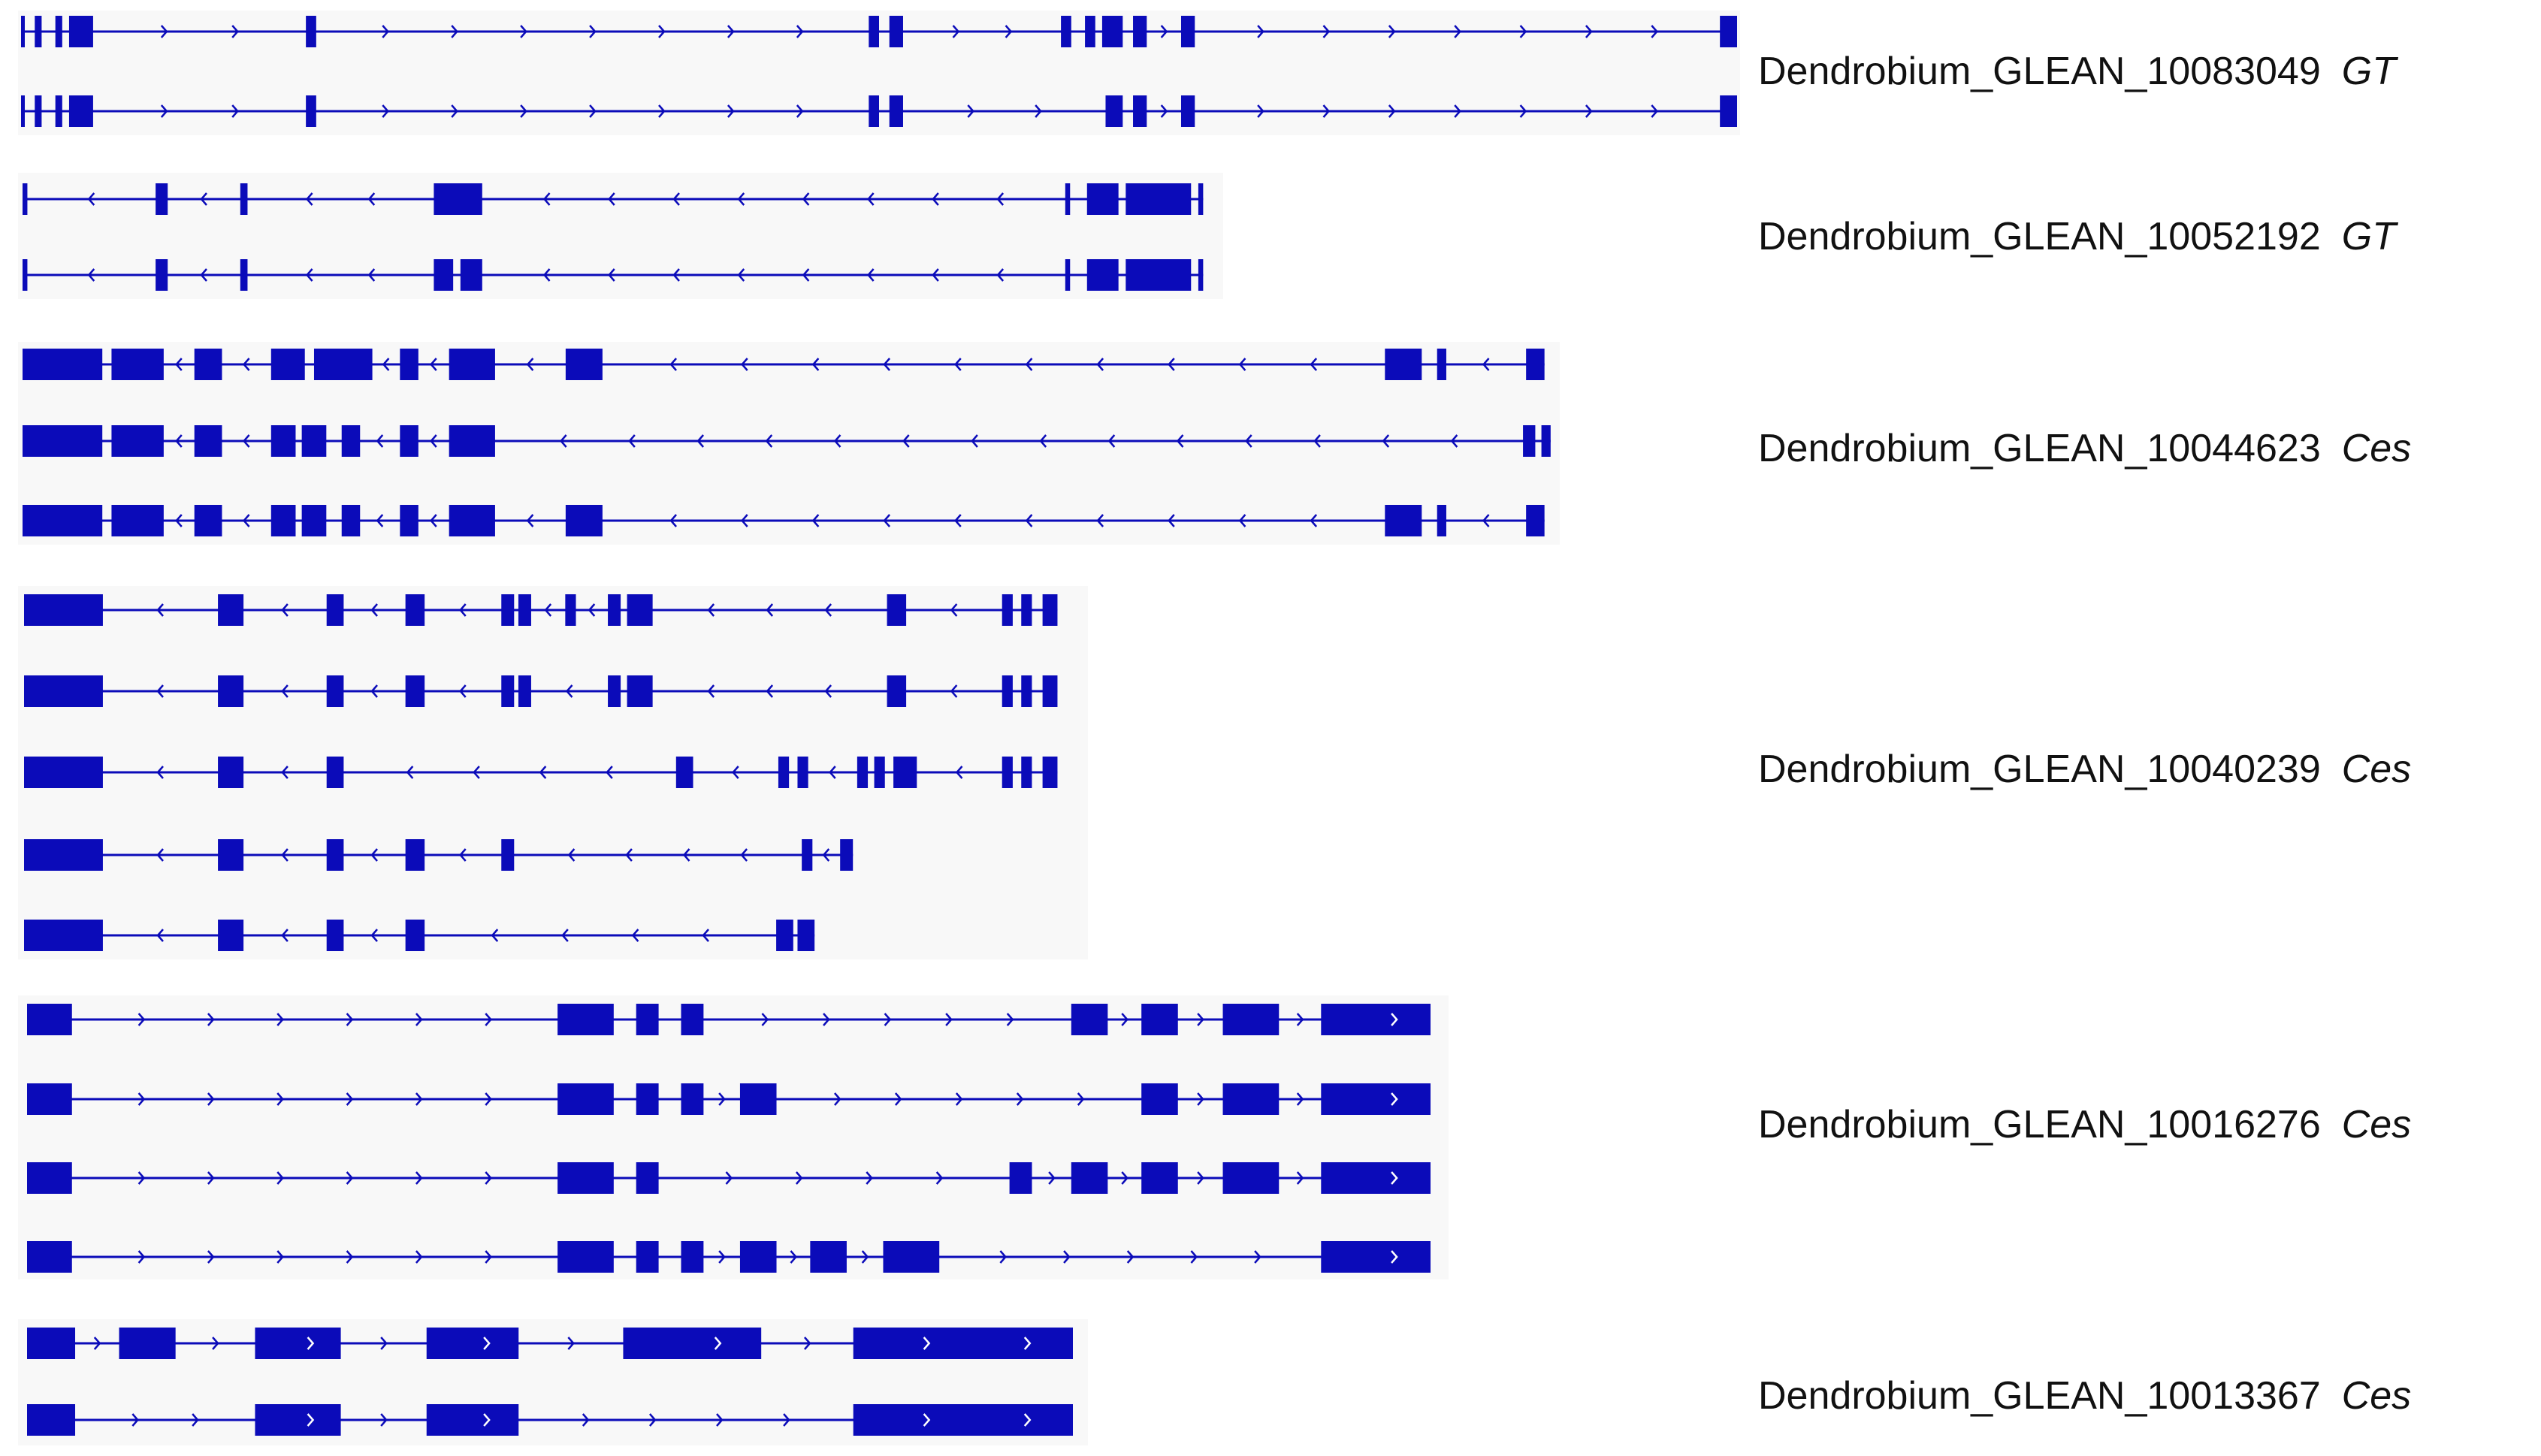 The image size is (2541, 1456). I want to click on gene-family: Ces, so click(2376, 769).